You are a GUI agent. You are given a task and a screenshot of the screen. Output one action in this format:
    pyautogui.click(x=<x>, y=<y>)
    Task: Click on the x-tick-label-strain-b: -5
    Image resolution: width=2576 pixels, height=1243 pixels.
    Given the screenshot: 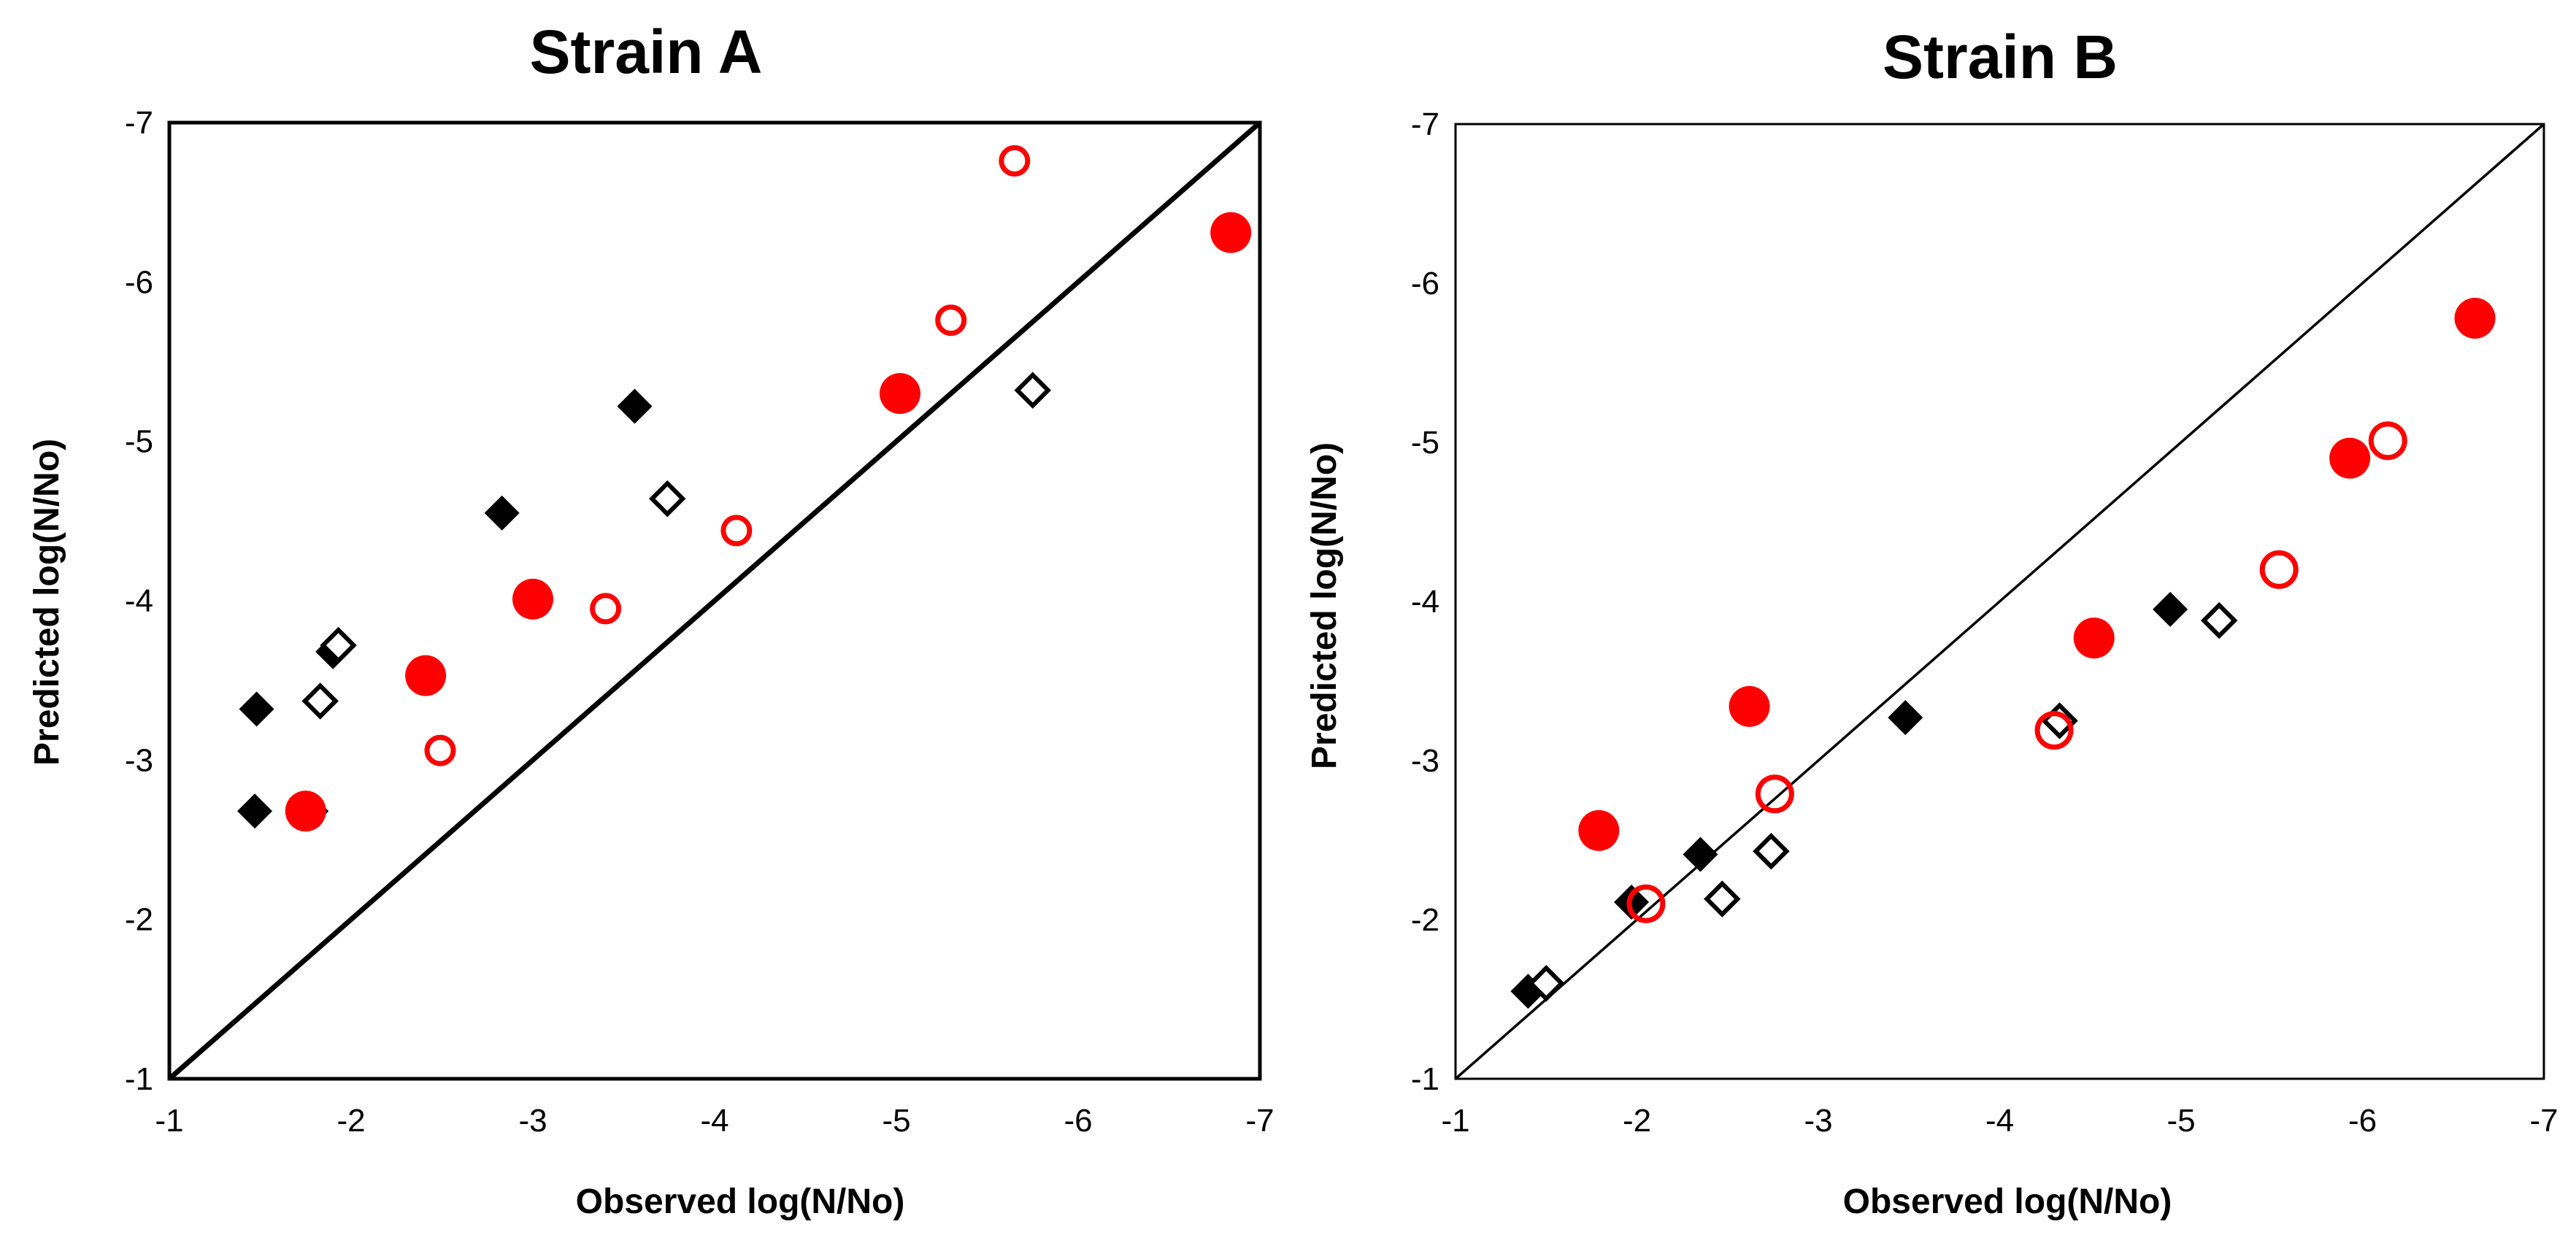 What is the action you would take?
    pyautogui.click(x=2180, y=1121)
    